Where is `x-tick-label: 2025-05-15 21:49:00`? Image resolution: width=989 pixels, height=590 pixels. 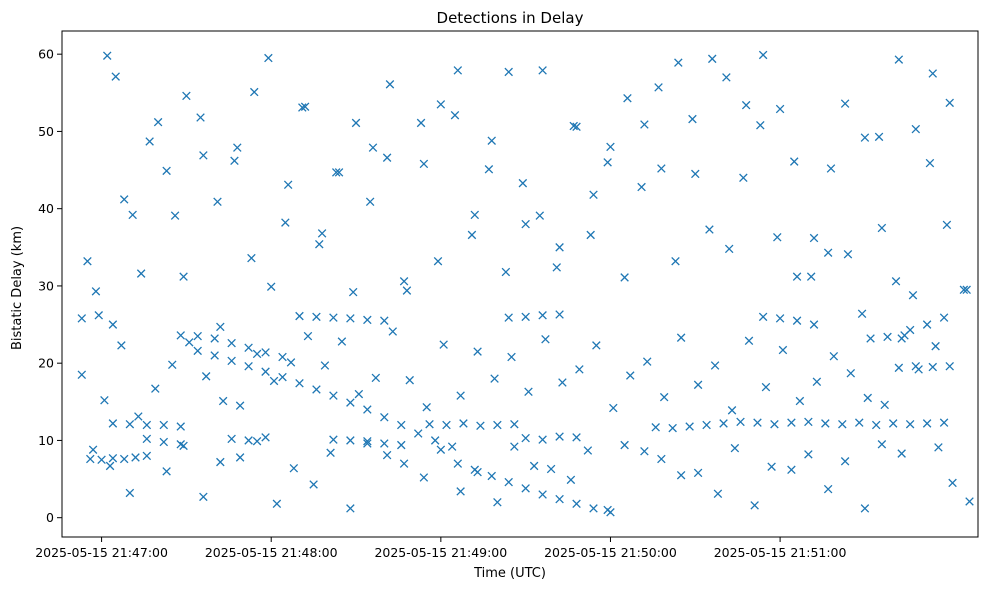 x-tick-label: 2025-05-15 21:49:00 is located at coordinates (440, 552).